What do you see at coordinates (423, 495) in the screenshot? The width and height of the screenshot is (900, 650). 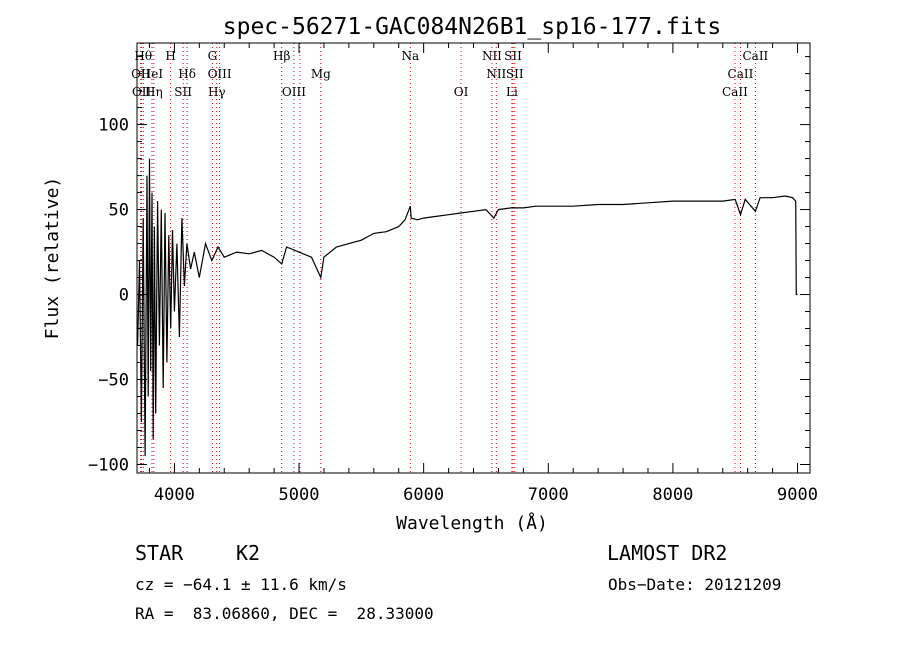 I see `x-tick-label: 6000` at bounding box center [423, 495].